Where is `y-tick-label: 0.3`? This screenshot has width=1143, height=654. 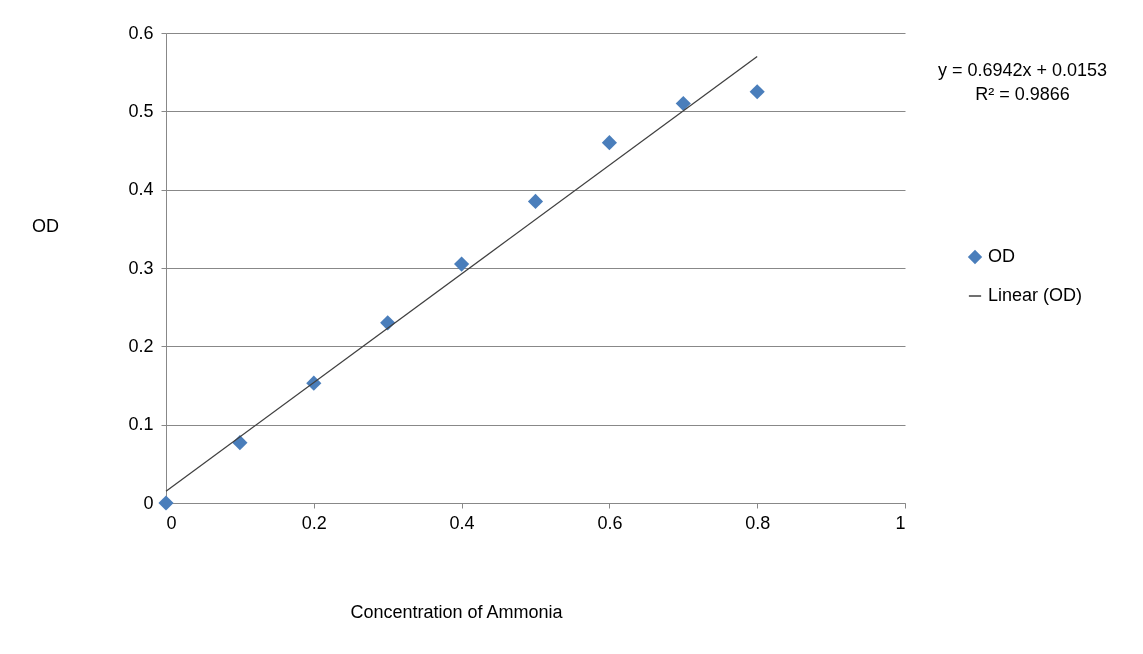 y-tick-label: 0.3 is located at coordinates (141, 267).